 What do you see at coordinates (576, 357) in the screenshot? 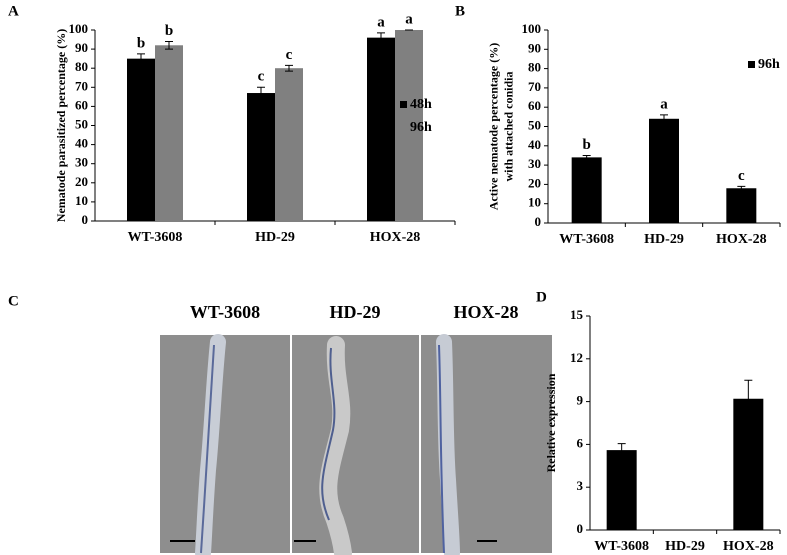
I see `y-tick-label: 12` at bounding box center [576, 357].